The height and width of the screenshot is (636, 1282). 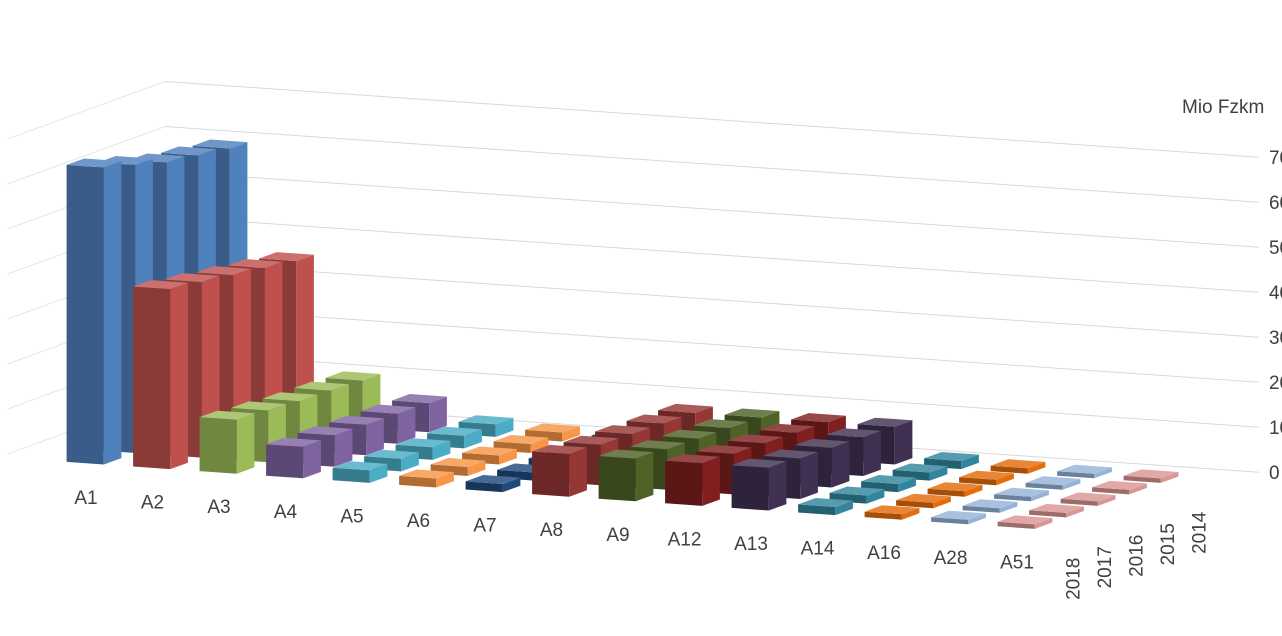 What do you see at coordinates (951, 558) in the screenshot?
I see `category-label: A28` at bounding box center [951, 558].